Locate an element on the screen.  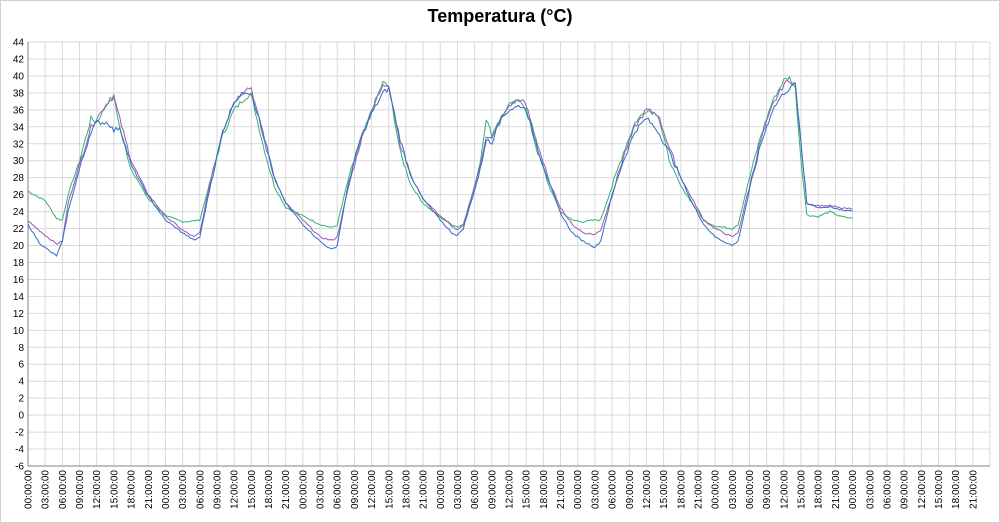
y-tick-label: 24 is located at coordinates (19, 212).